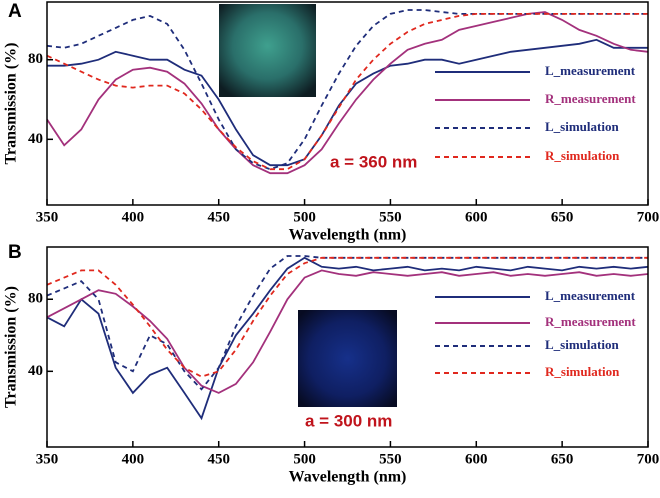 The image size is (660, 498). I want to click on annotation: a = 360 nm, so click(373, 161).